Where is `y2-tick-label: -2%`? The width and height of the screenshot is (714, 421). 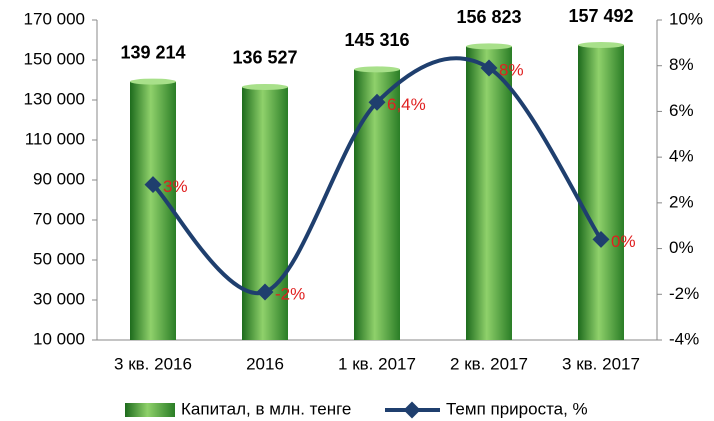
y2-tick-label: -2% is located at coordinates (684, 293).